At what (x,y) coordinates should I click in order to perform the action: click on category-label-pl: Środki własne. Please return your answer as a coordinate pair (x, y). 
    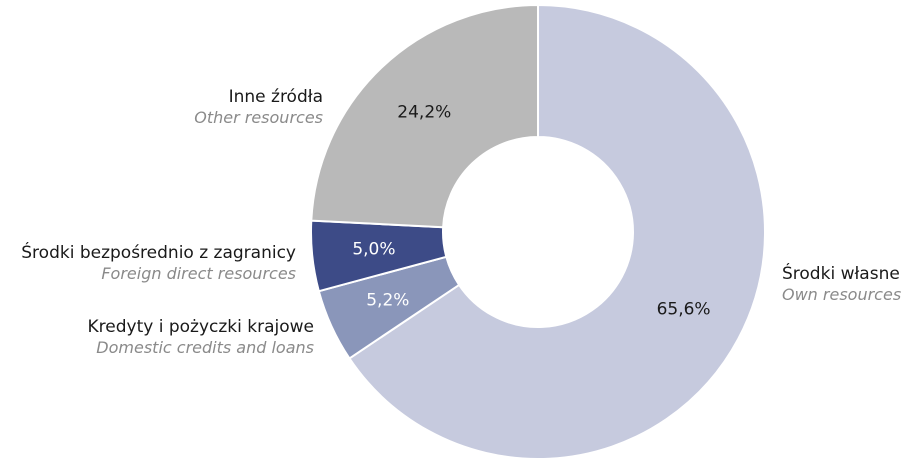
    Looking at the image, I should click on (841, 273).